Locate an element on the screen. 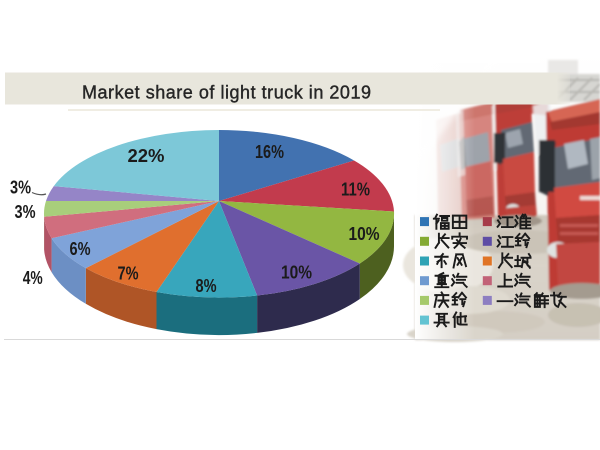 Image resolution: width=600 pixels, height=450 pixels. svg-text: 11% is located at coordinates (355, 190).